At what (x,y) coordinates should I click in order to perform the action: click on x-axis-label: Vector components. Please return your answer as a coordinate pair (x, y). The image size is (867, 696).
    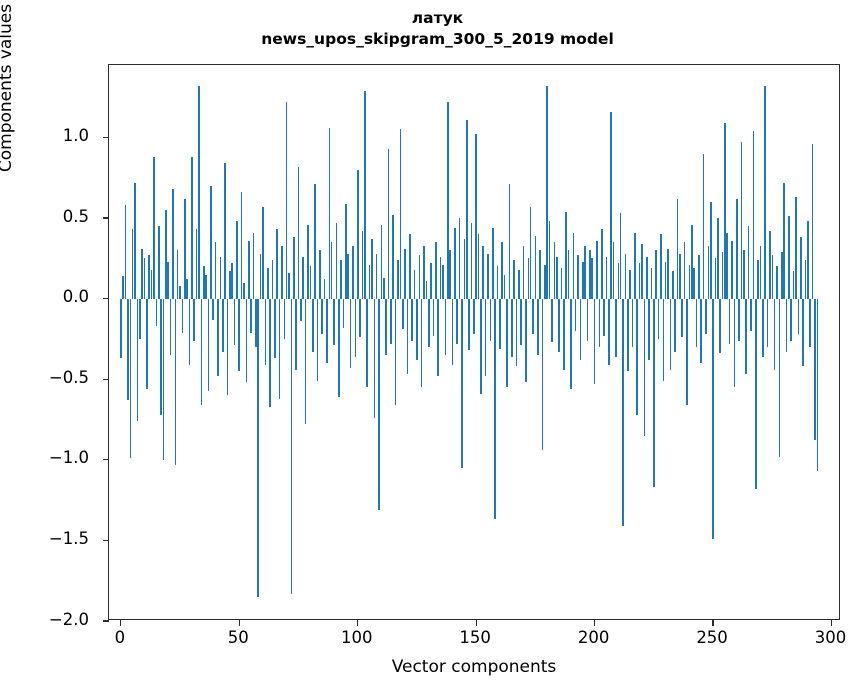
    Looking at the image, I should click on (474, 667).